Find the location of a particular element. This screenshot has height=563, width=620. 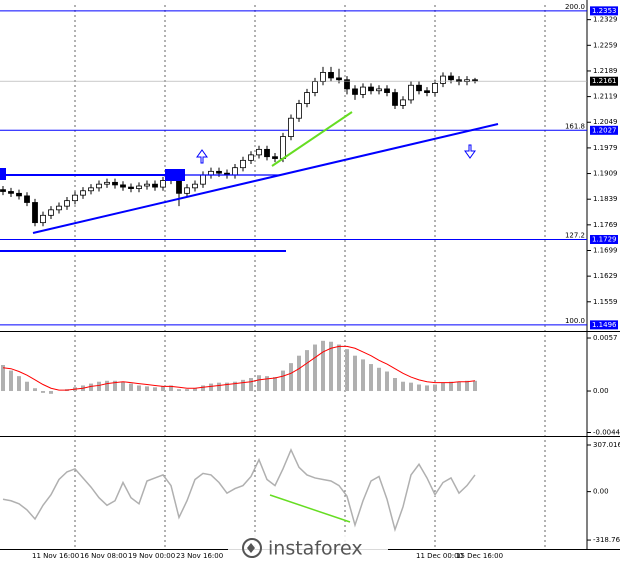

level-price: 1.1496 is located at coordinates (604, 325).